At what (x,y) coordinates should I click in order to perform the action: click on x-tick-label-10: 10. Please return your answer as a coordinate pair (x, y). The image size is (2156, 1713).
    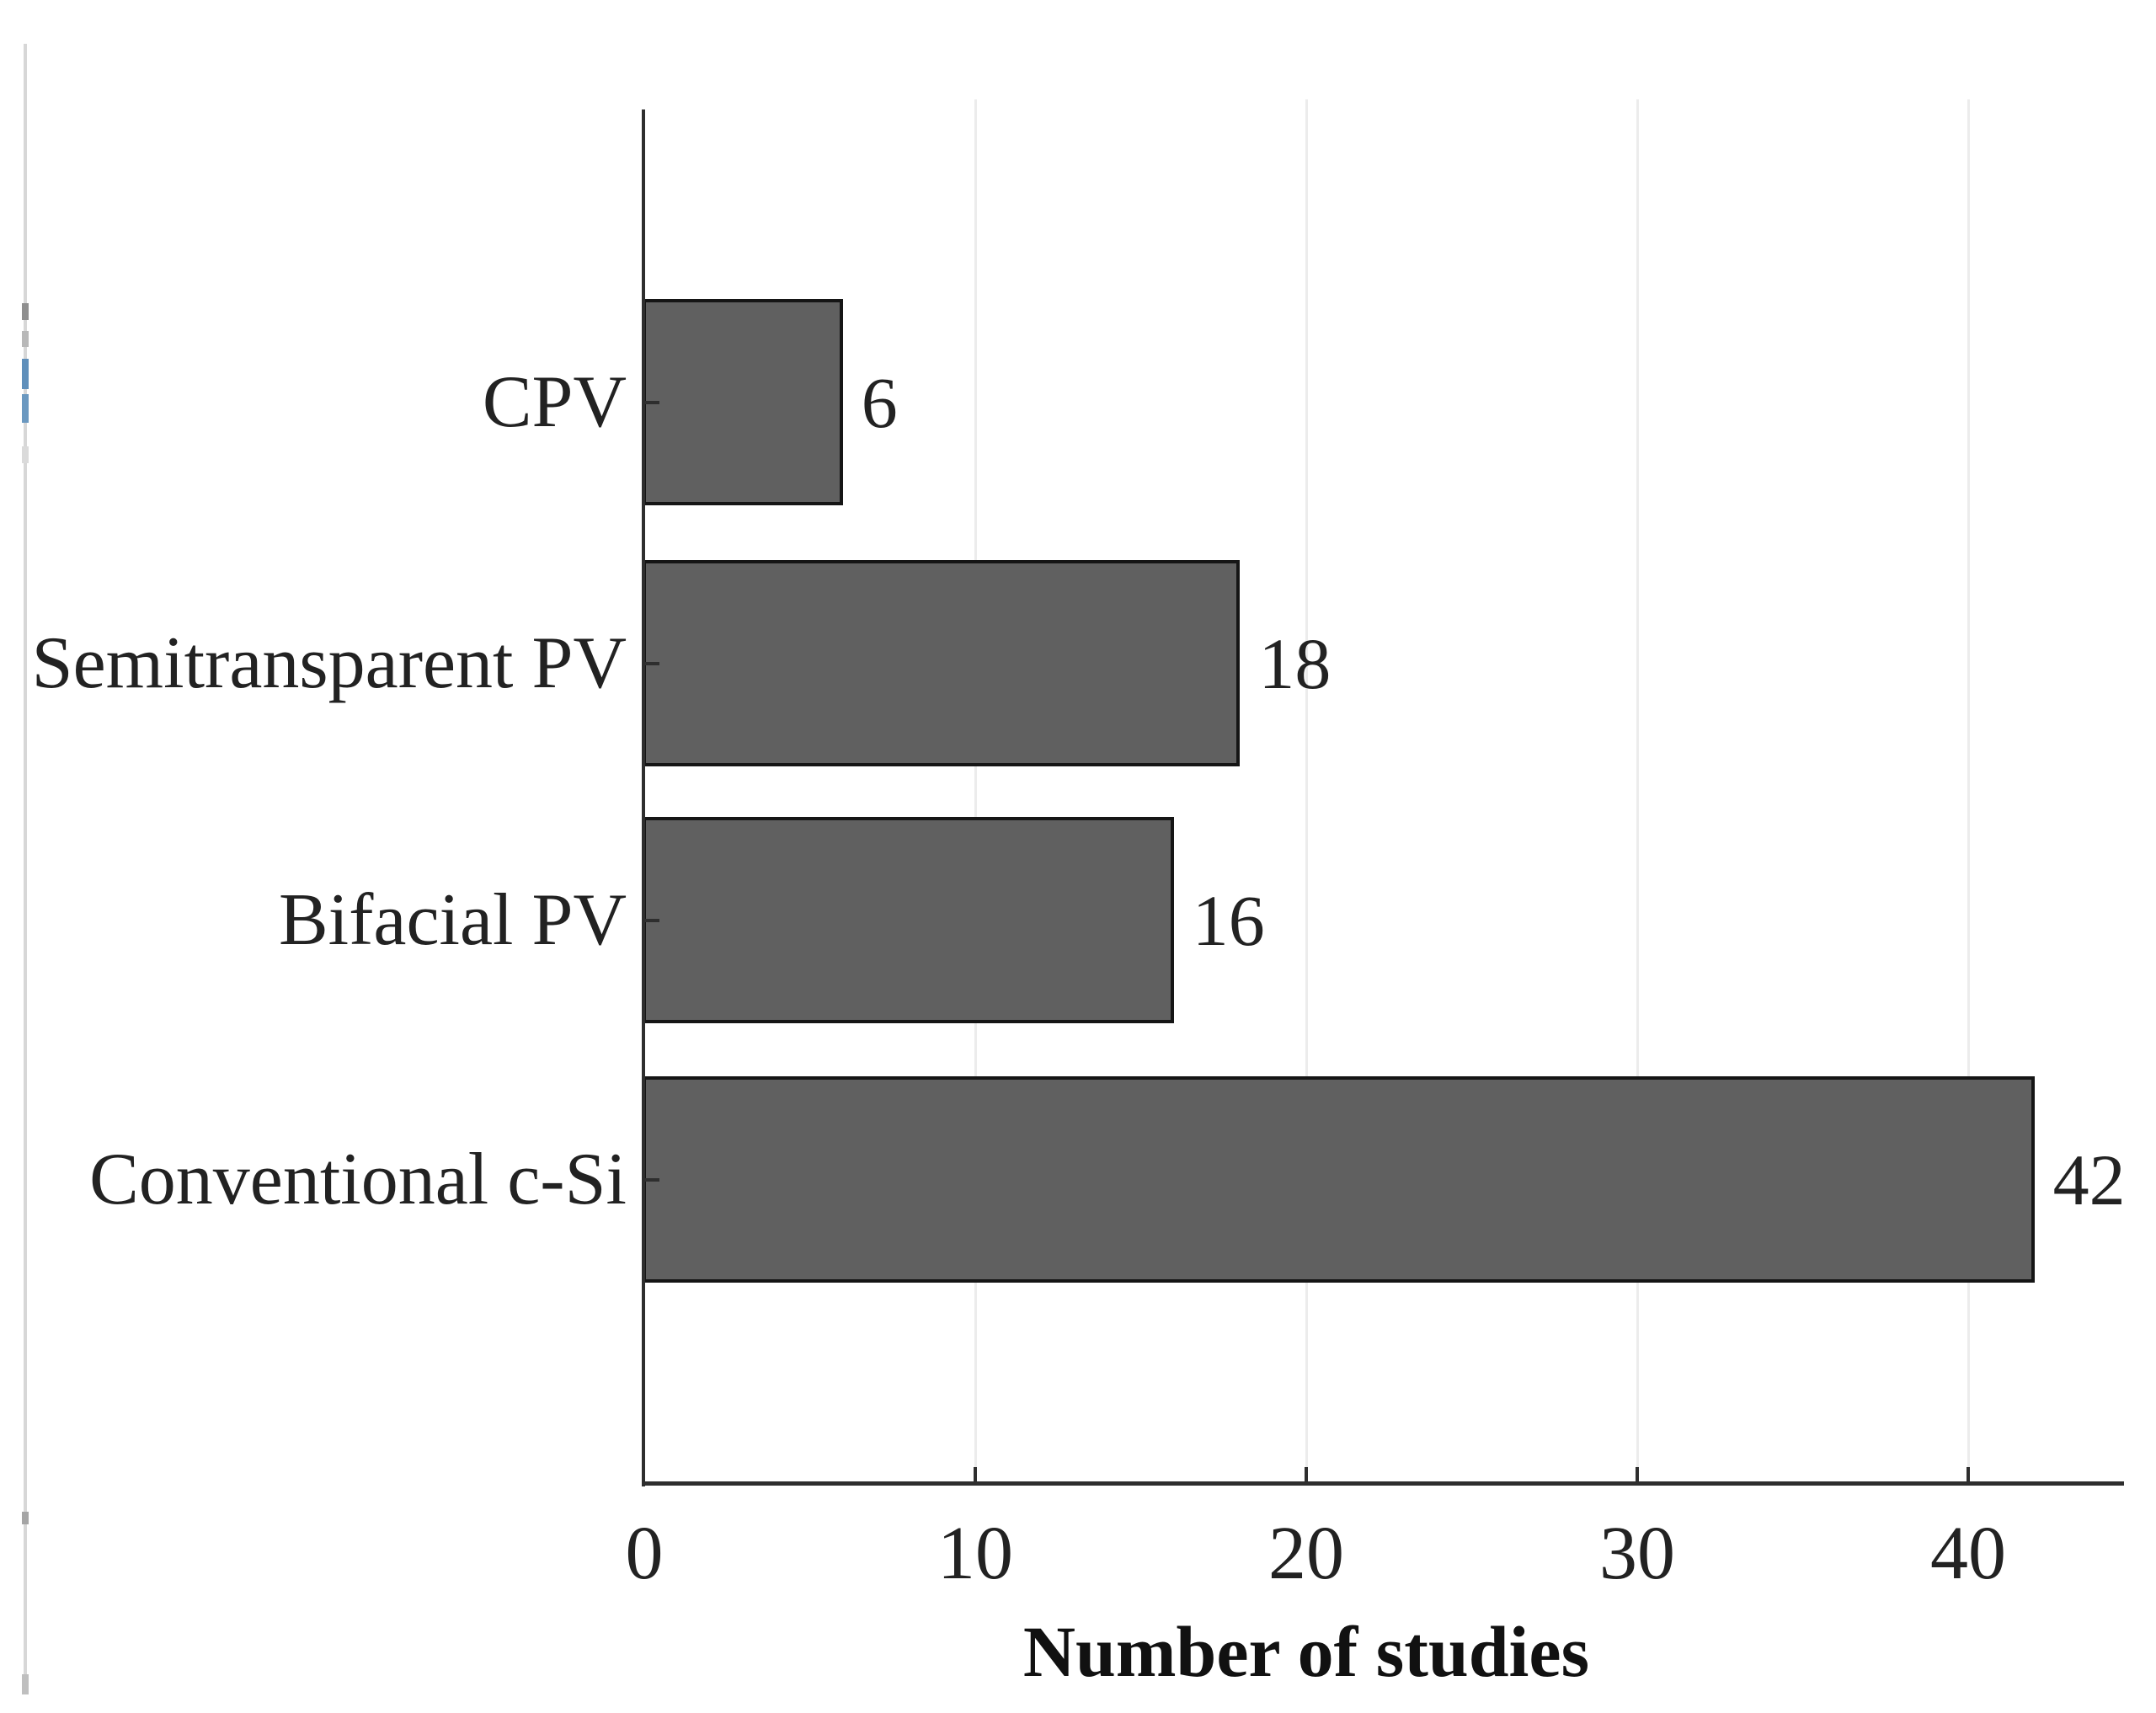
    Looking at the image, I should click on (975, 1554).